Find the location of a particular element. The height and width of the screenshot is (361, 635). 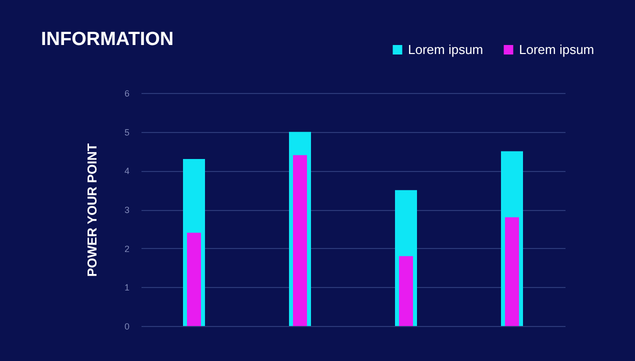

y-tick-label: 0 is located at coordinates (127, 327).